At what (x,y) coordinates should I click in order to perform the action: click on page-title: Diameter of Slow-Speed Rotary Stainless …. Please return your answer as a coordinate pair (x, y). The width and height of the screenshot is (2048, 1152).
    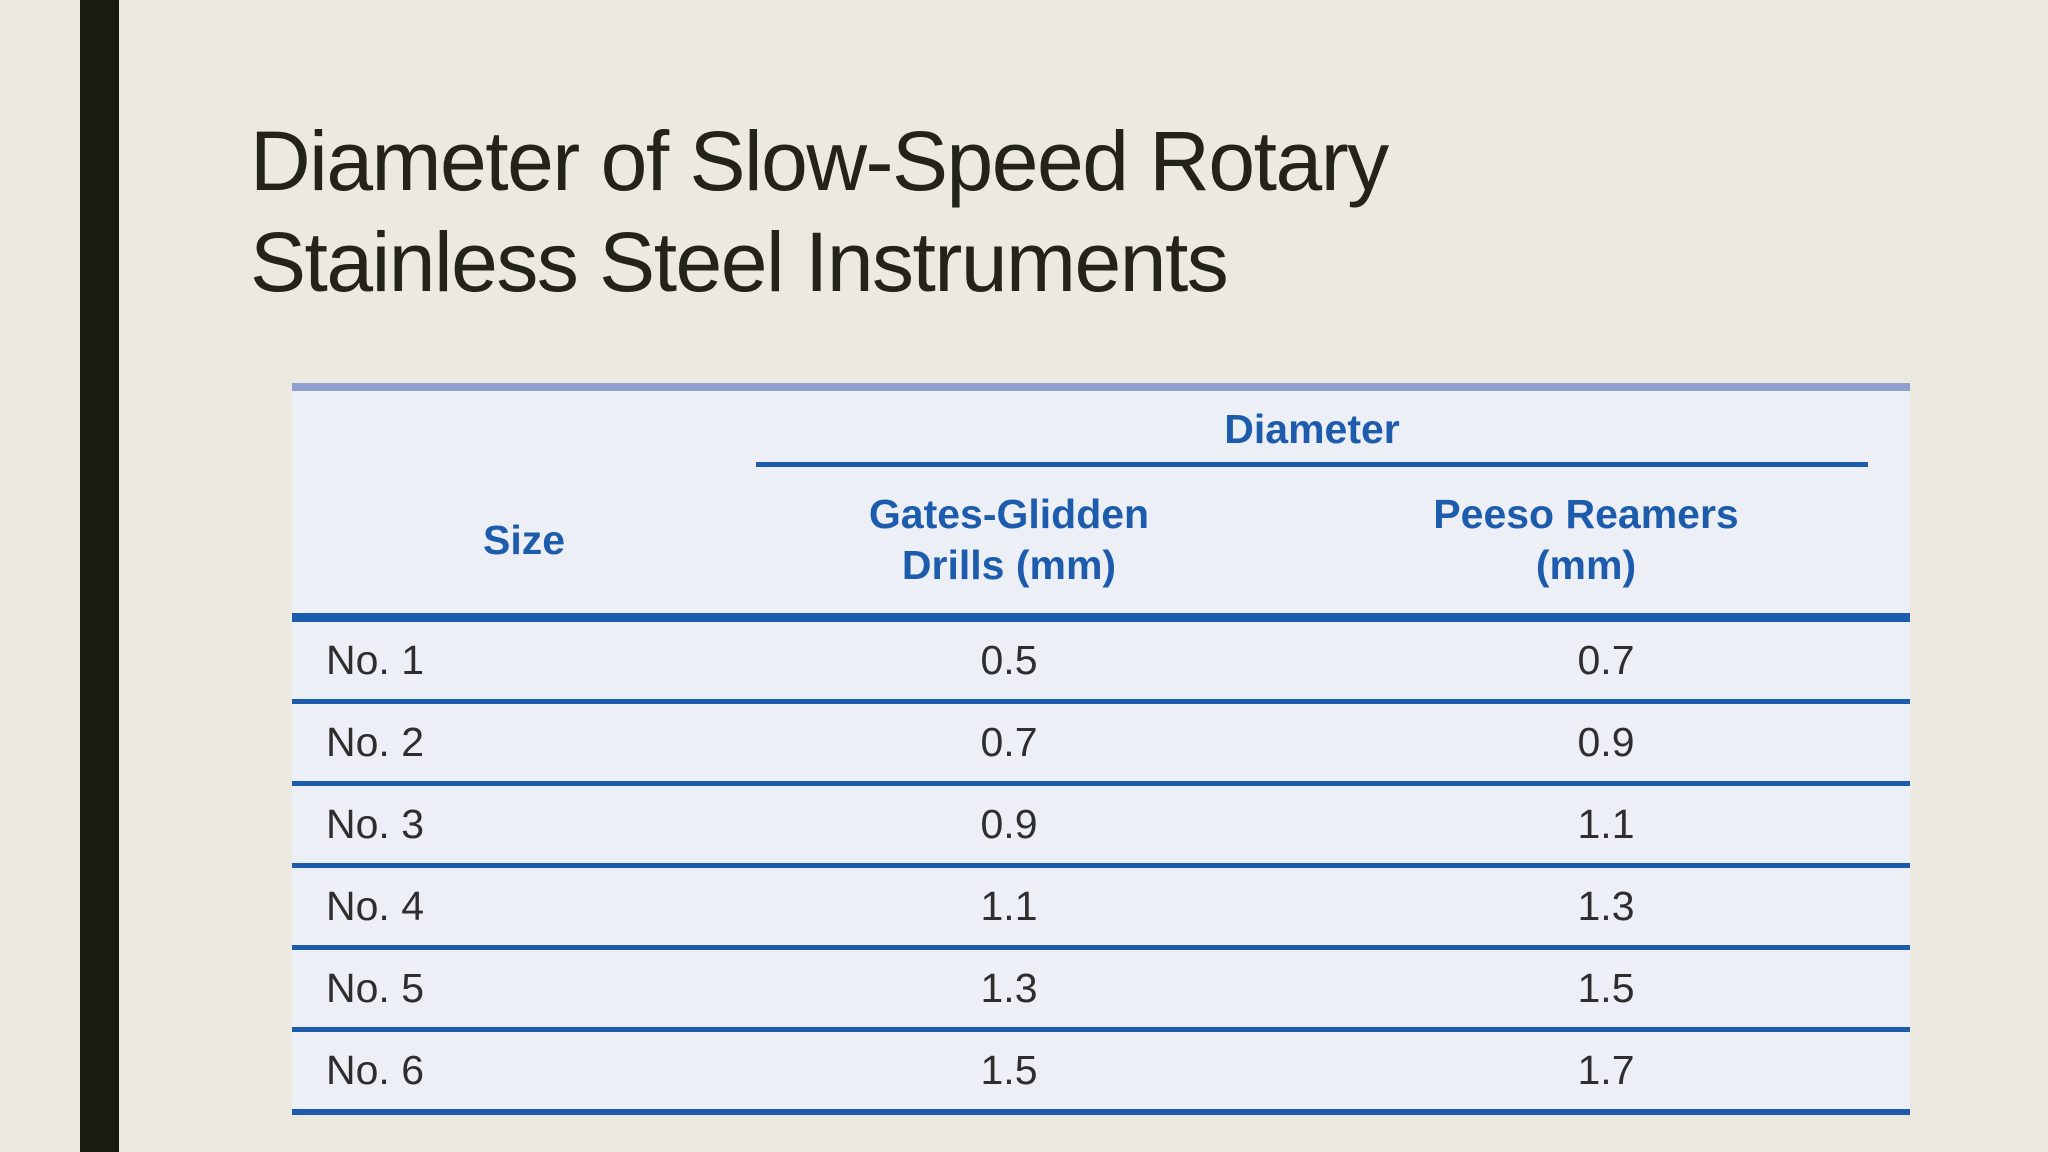
    Looking at the image, I should click on (819, 212).